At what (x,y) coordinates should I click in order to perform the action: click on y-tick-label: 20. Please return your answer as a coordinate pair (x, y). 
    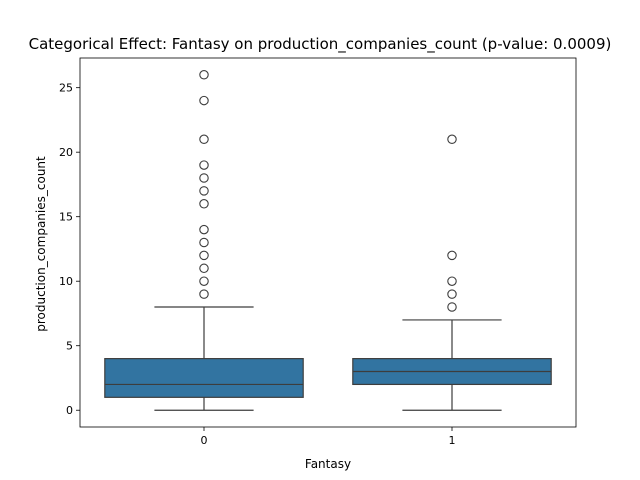
    Looking at the image, I should click on (66, 152).